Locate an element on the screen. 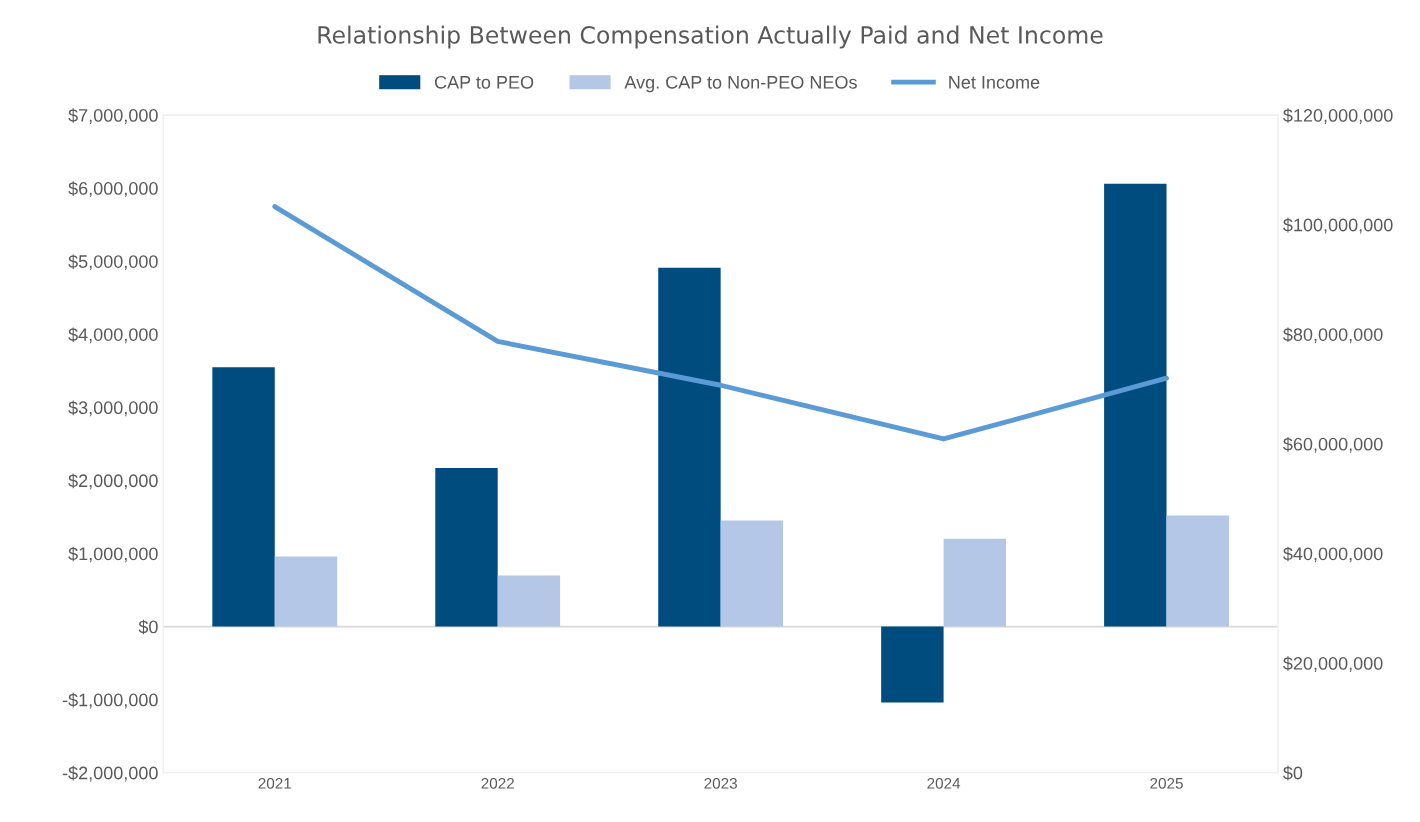  legend-label: Avg. CAP to Non-PEO NEOs is located at coordinates (740, 84).